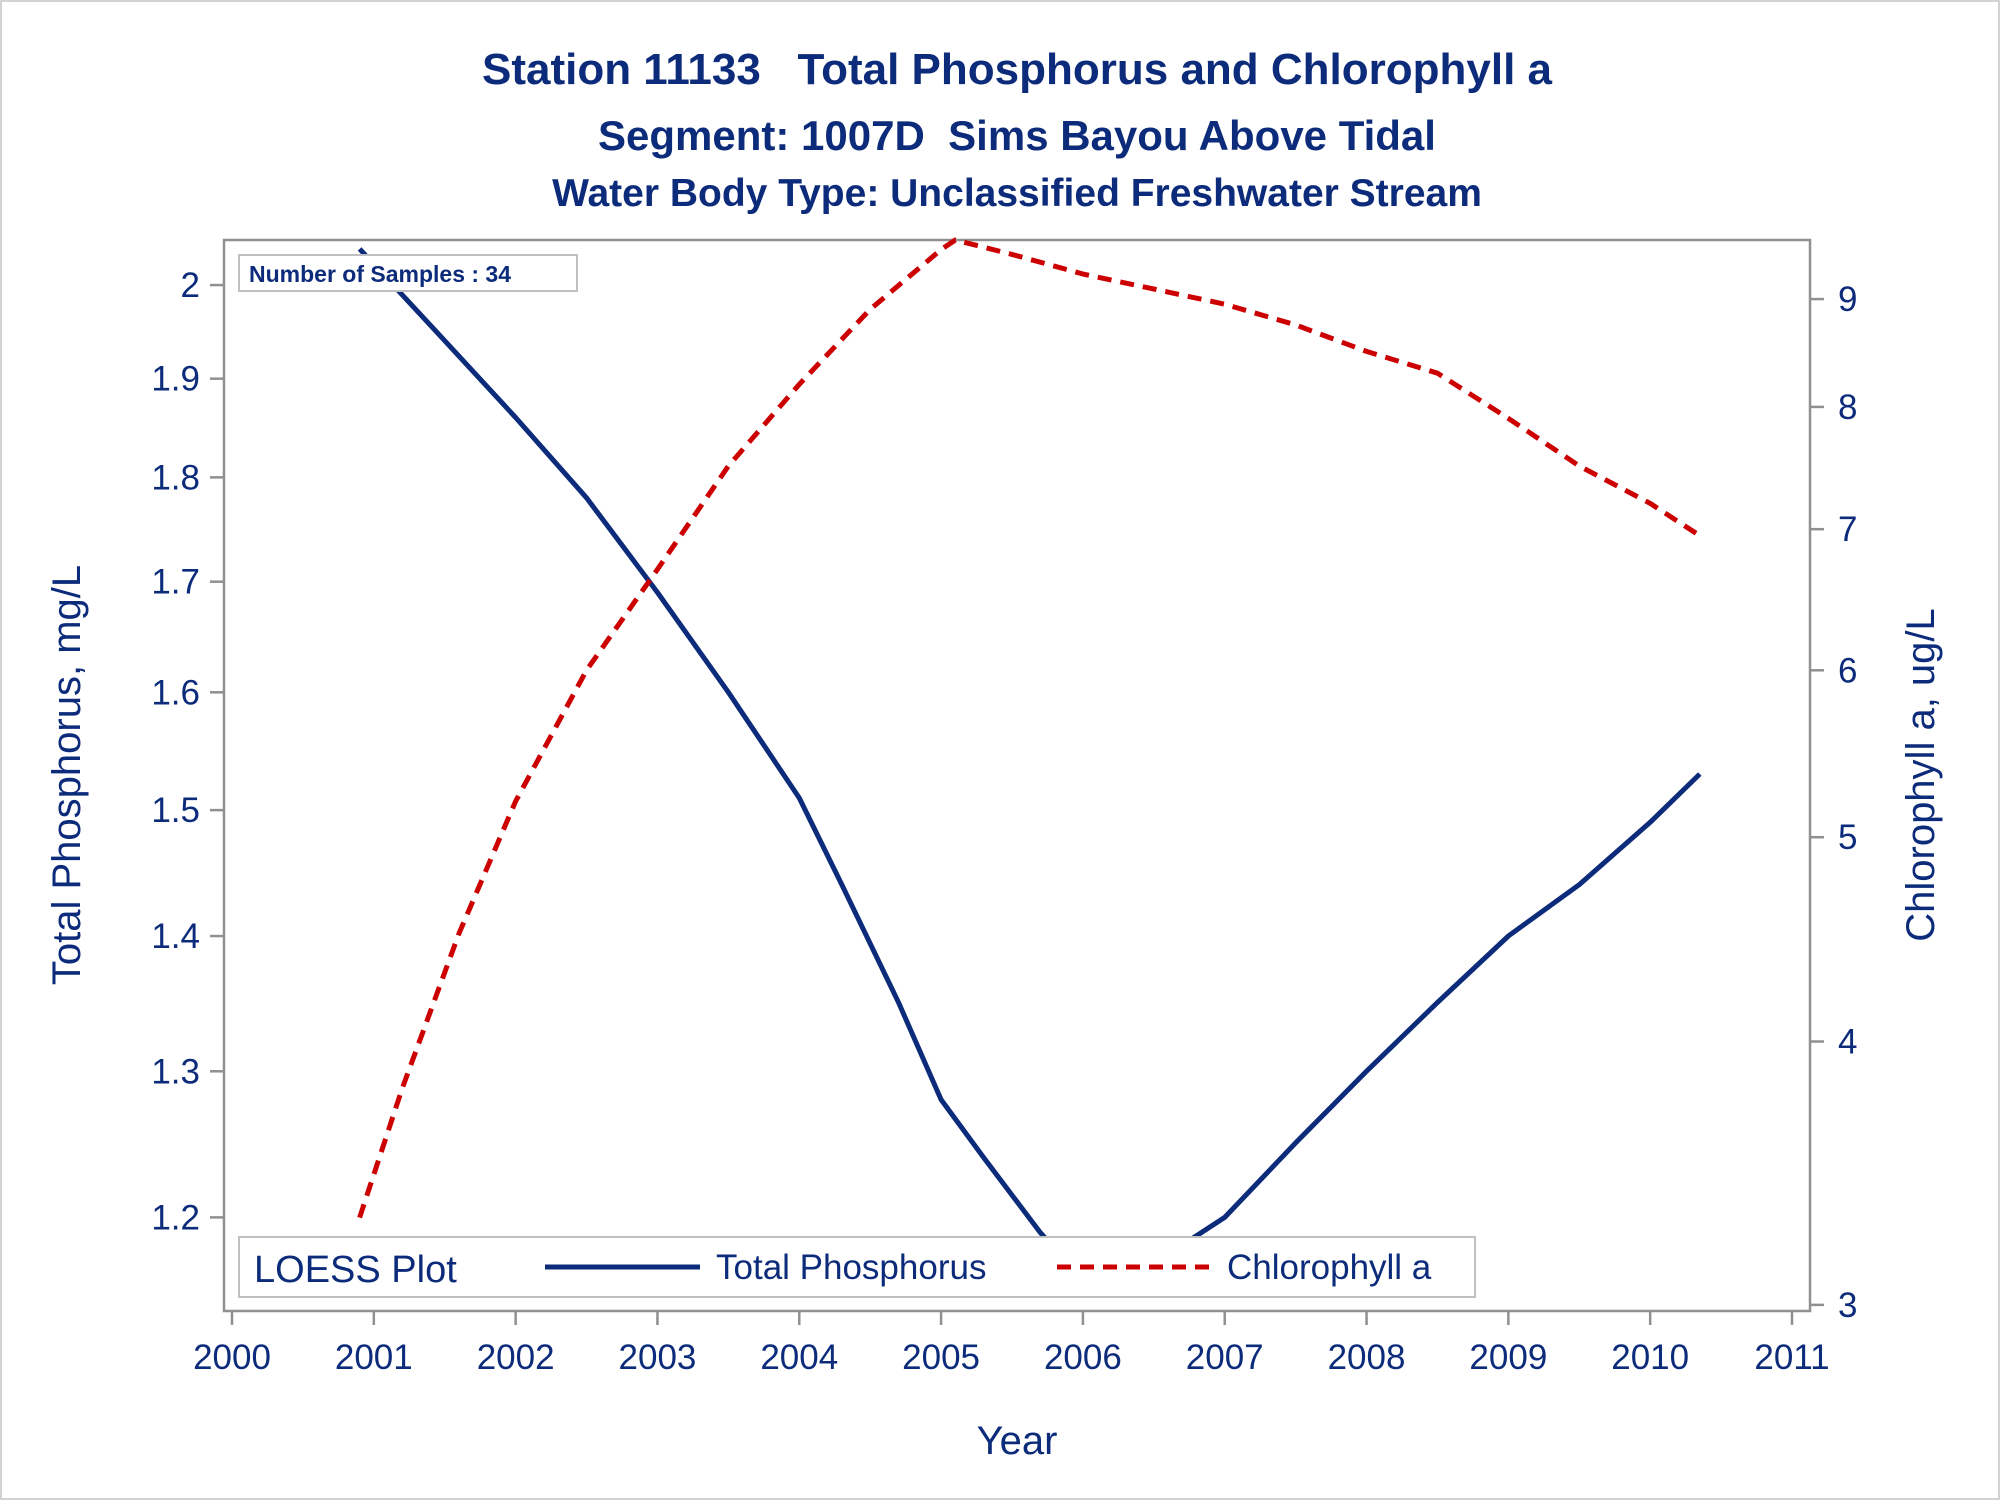 The width and height of the screenshot is (2000, 1503). What do you see at coordinates (1367, 1357) in the screenshot?
I see `x-tick-label: 2008` at bounding box center [1367, 1357].